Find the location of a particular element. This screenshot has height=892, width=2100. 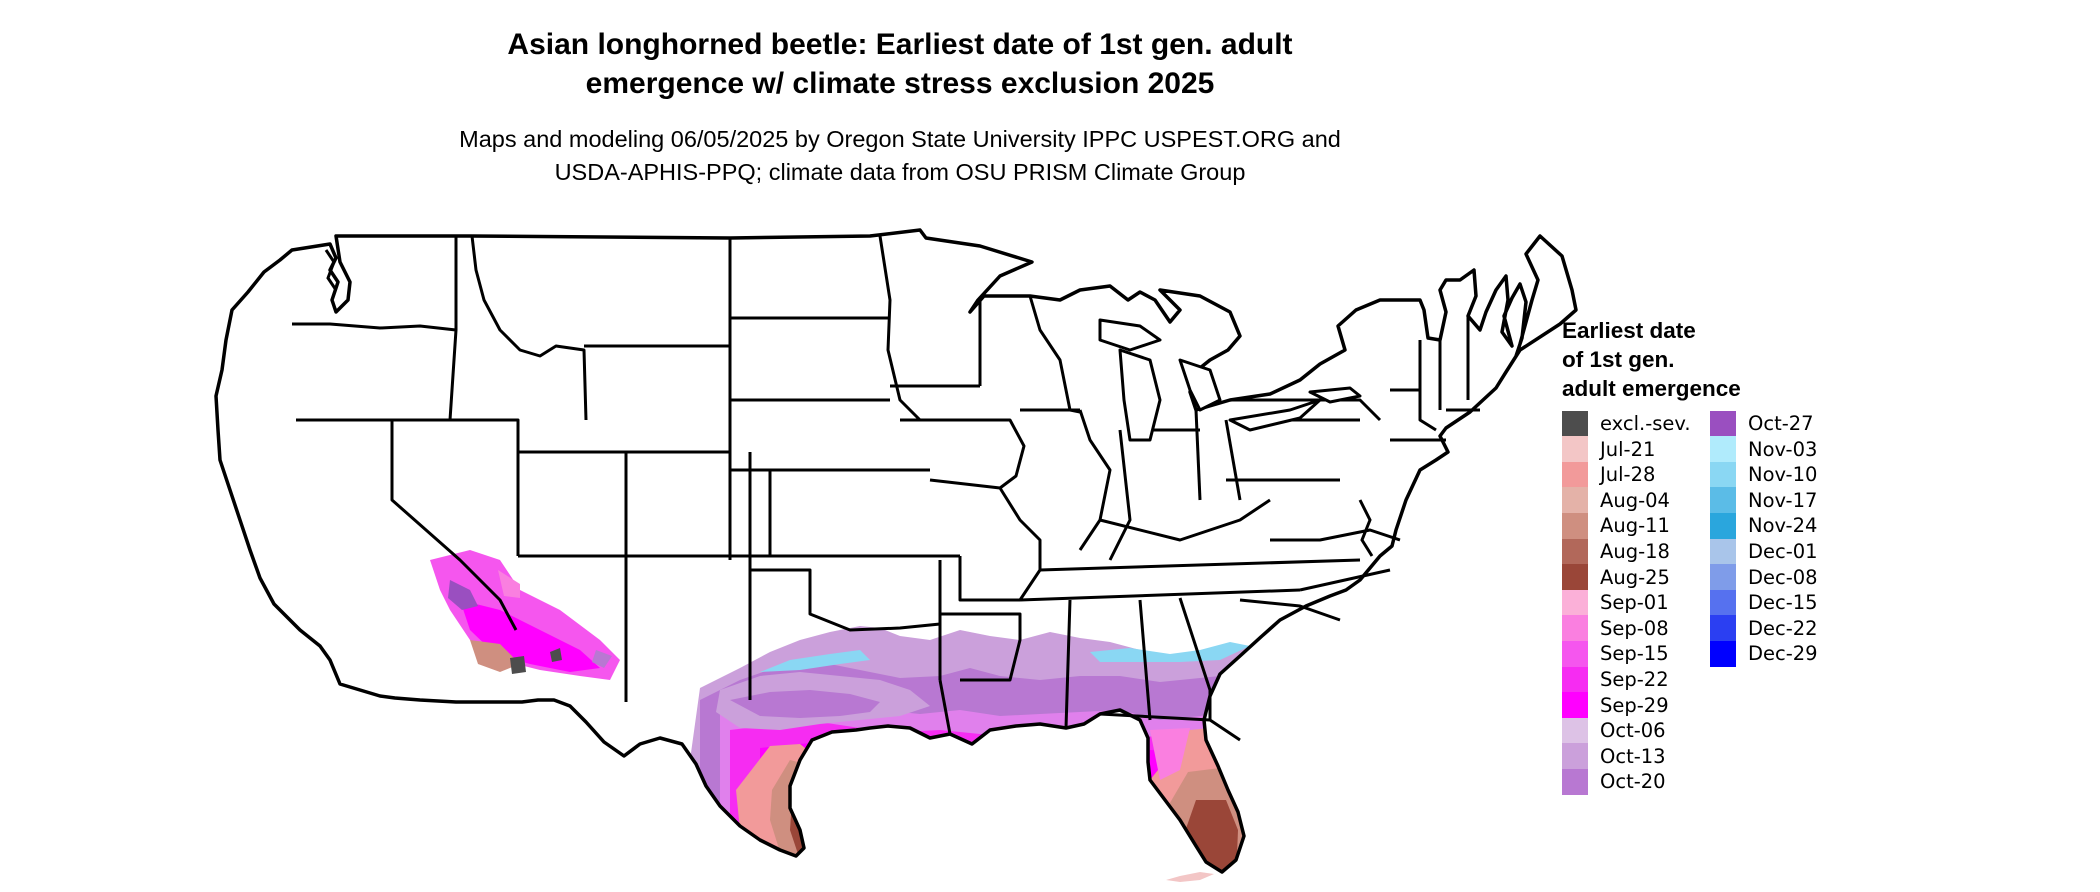

legend-item: Oct-13 is located at coordinates (1614, 756).